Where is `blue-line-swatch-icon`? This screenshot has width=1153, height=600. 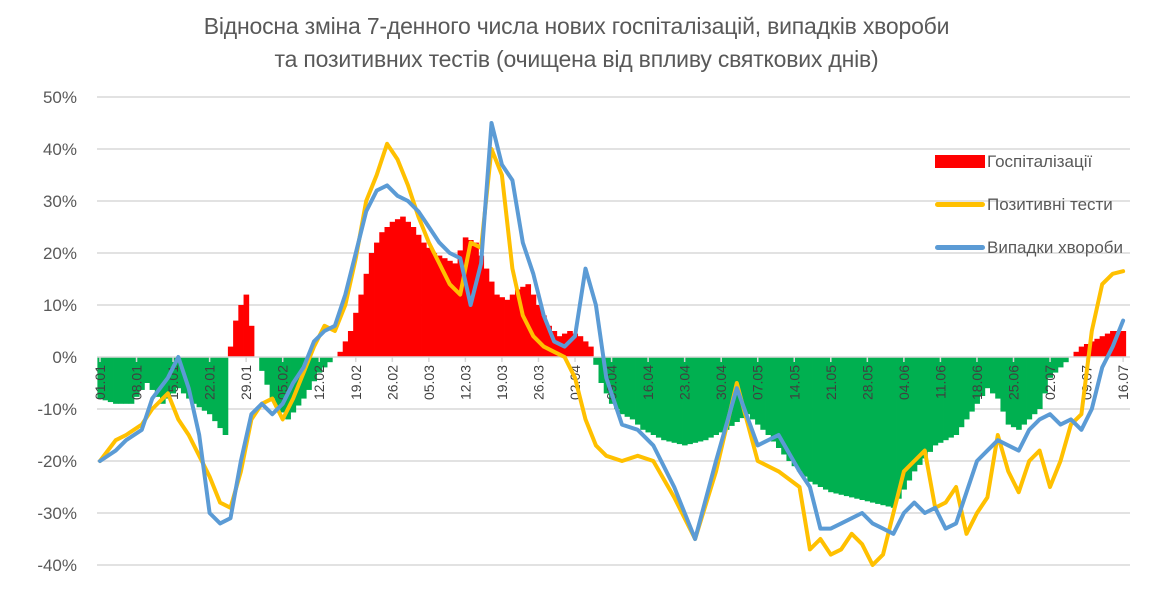
blue-line-swatch-icon is located at coordinates (960, 247).